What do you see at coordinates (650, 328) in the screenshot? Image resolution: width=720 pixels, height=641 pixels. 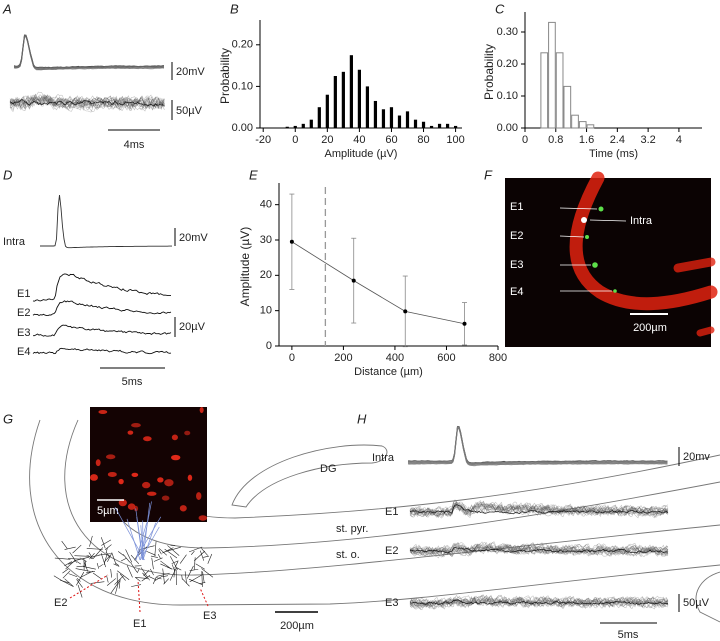 I see `scale-label: 200µm` at bounding box center [650, 328].